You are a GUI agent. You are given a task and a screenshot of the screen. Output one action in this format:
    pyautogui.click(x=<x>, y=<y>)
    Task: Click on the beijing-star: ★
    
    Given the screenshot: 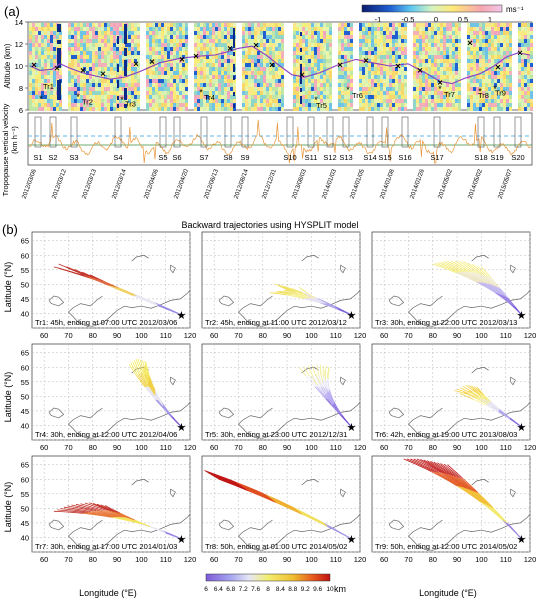 What is the action you would take?
    pyautogui.click(x=522, y=316)
    